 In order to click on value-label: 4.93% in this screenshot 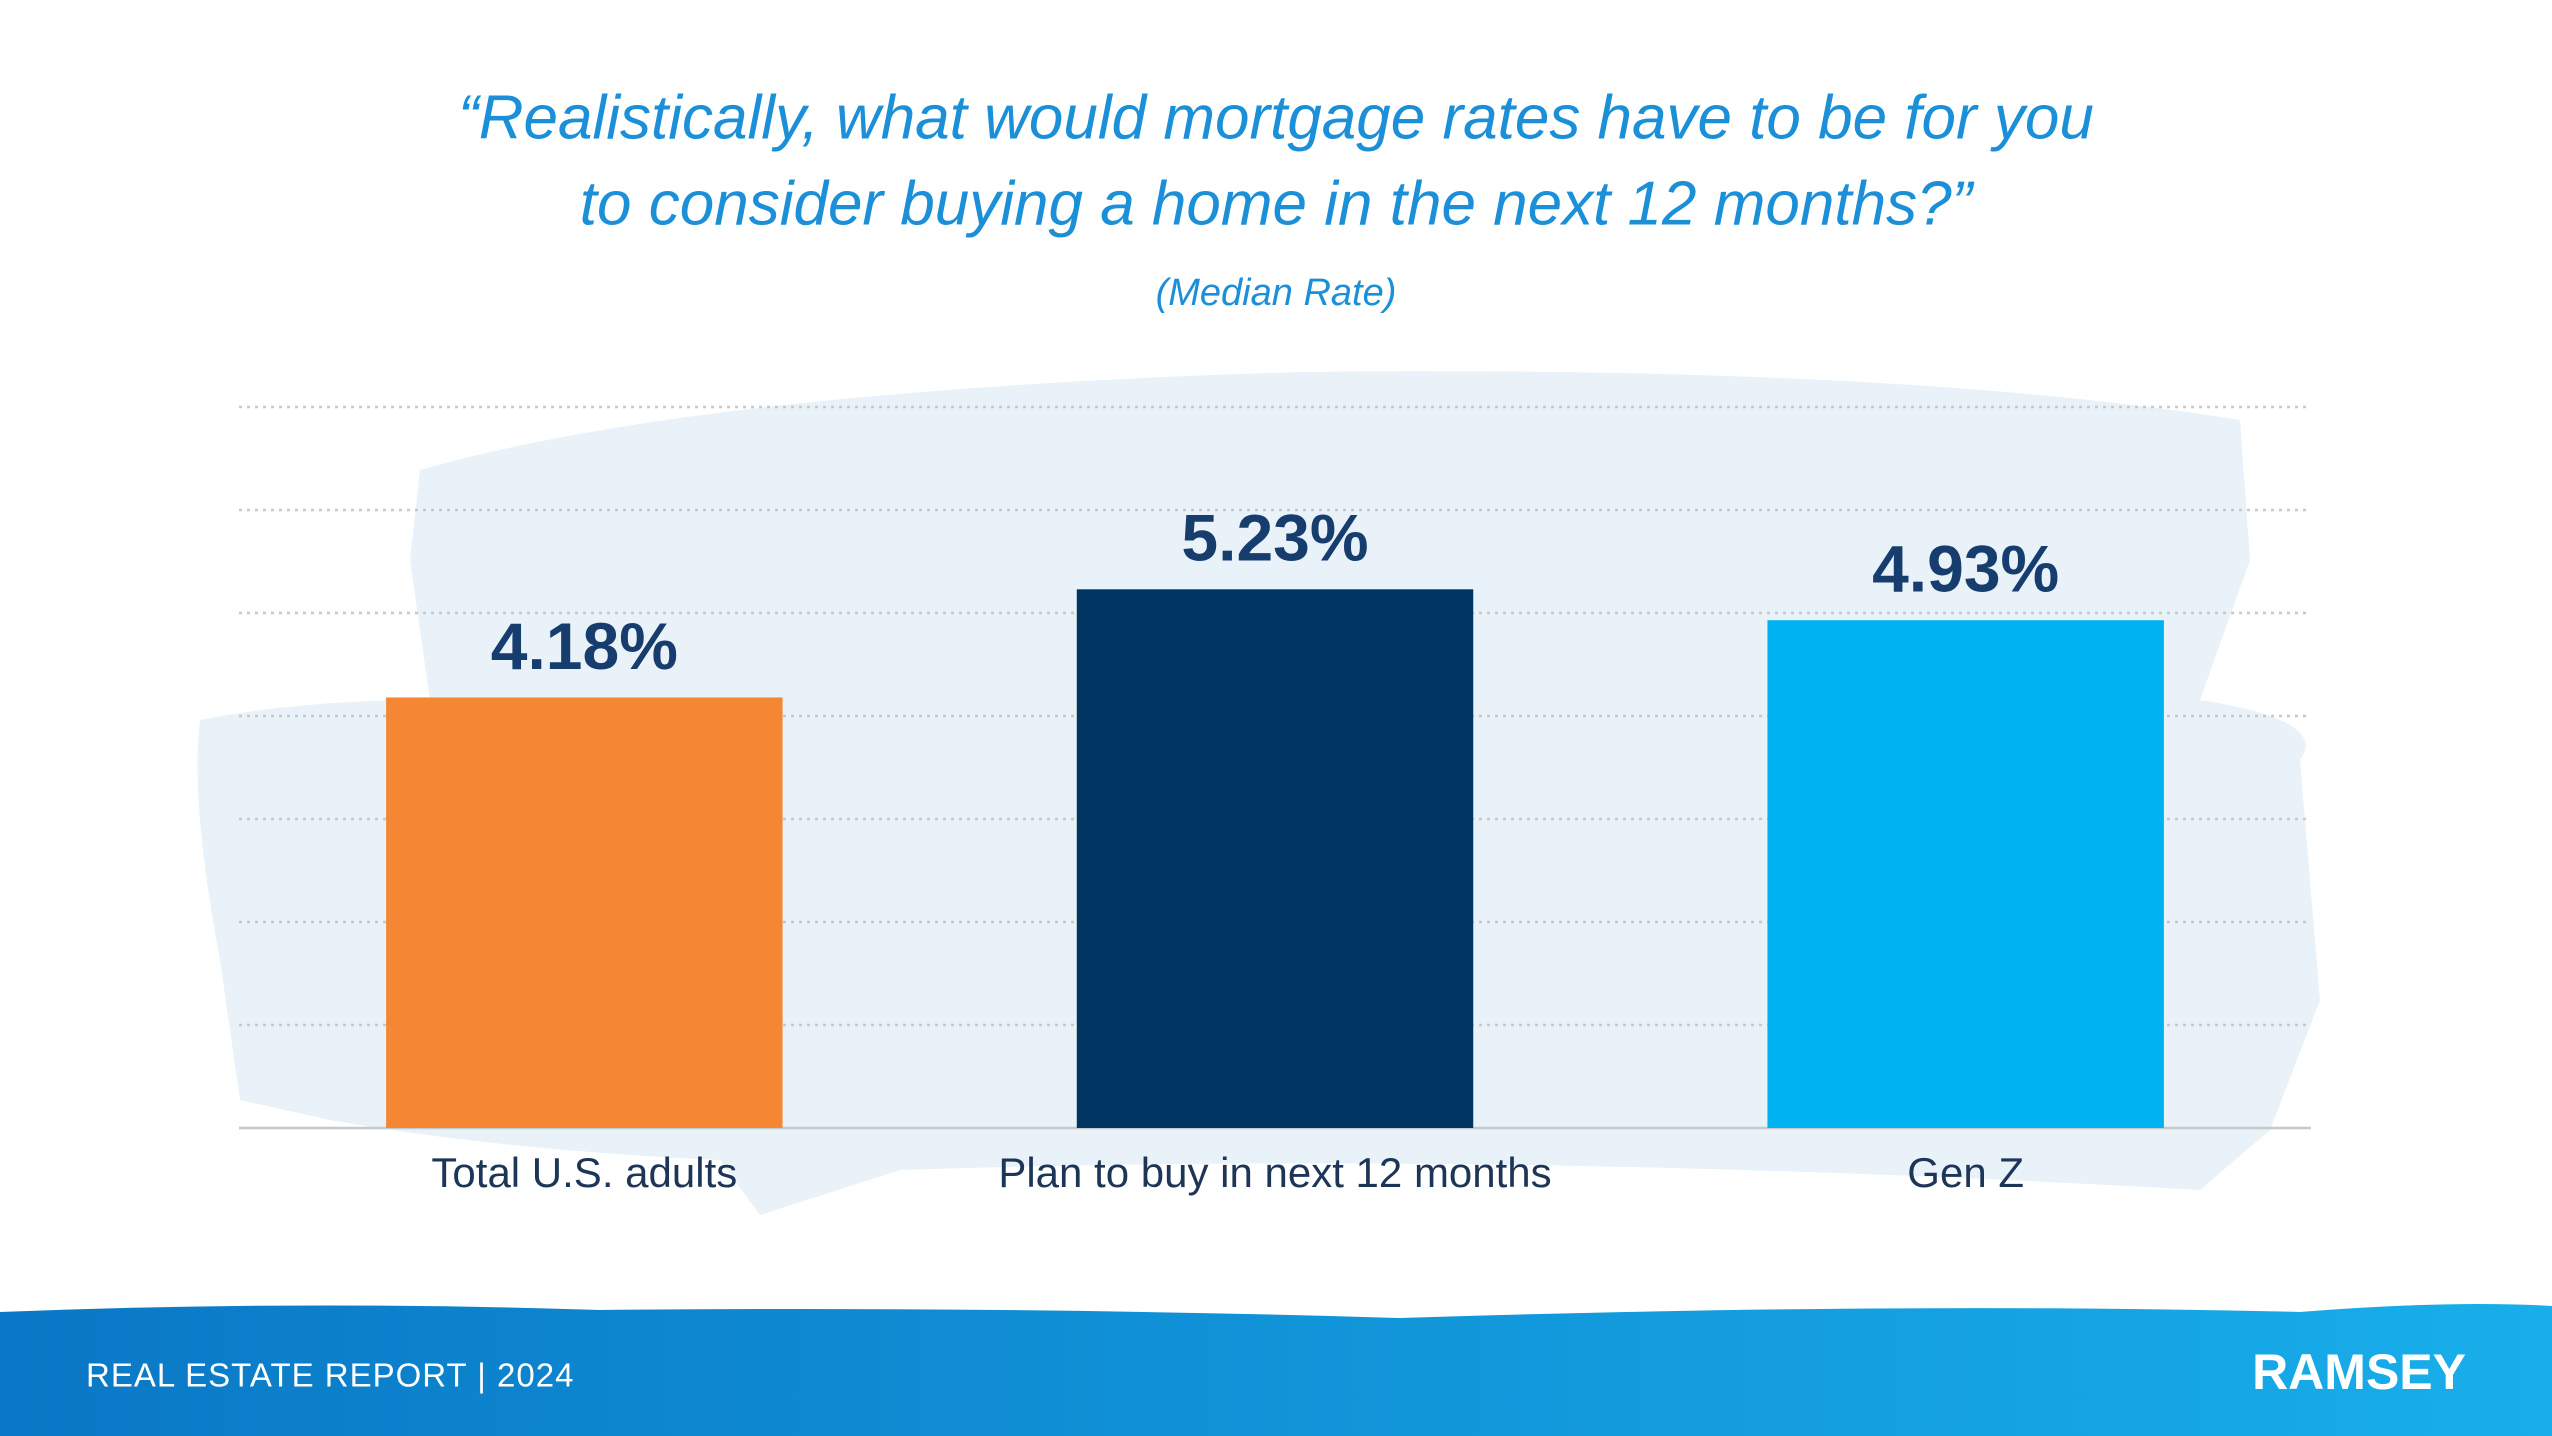, I will do `click(1965, 569)`.